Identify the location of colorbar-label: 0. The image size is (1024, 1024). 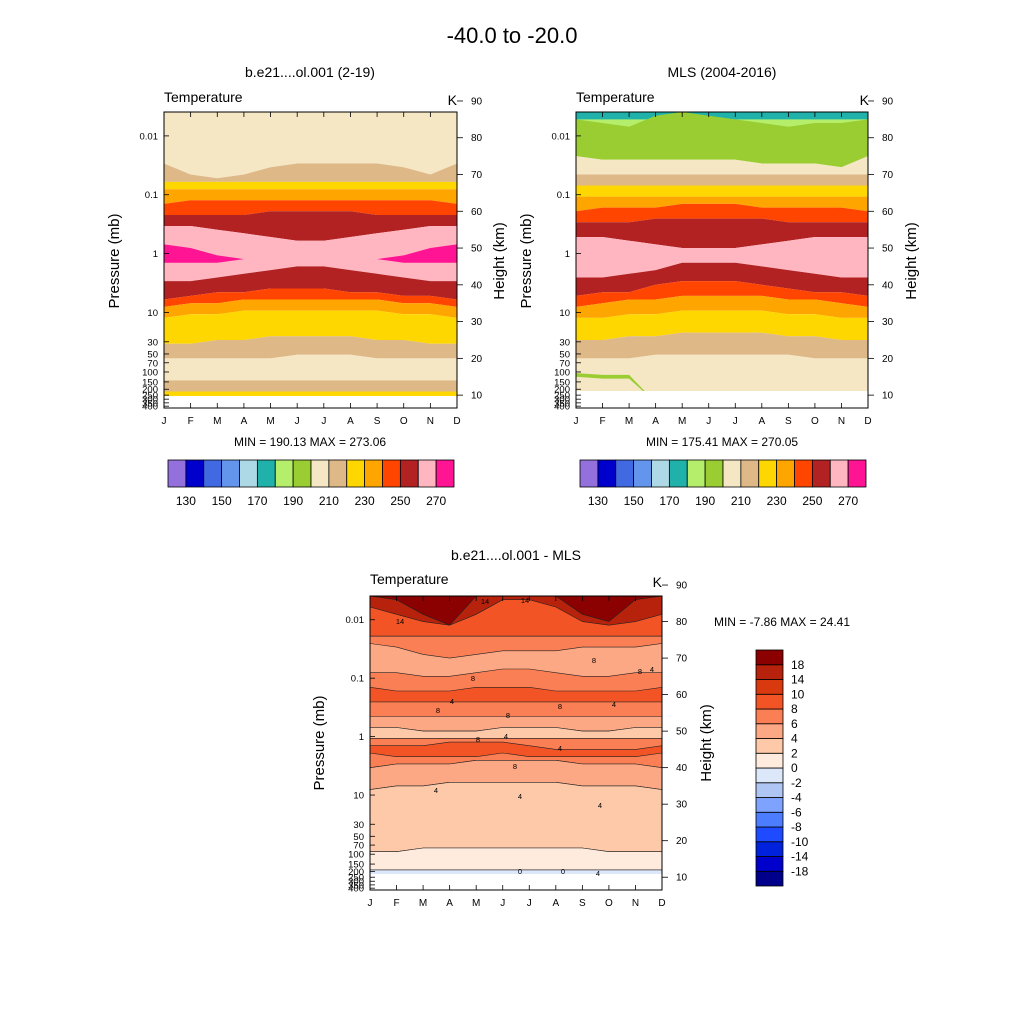
(794, 768).